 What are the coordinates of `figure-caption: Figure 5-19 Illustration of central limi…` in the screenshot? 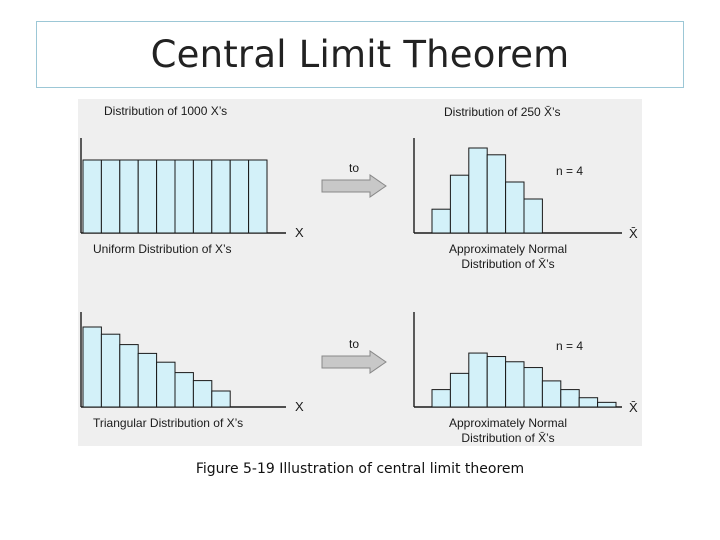 It's located at (360, 469).